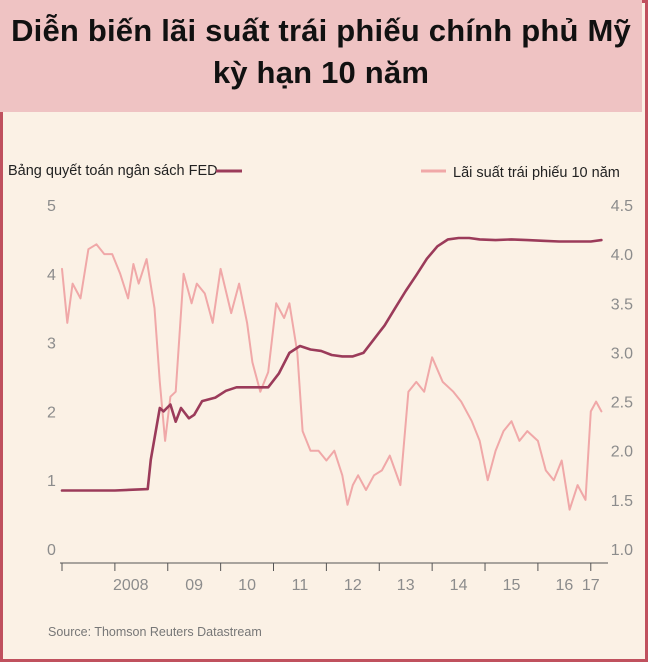  What do you see at coordinates (247, 585) in the screenshot?
I see `x-tick-label: 10` at bounding box center [247, 585].